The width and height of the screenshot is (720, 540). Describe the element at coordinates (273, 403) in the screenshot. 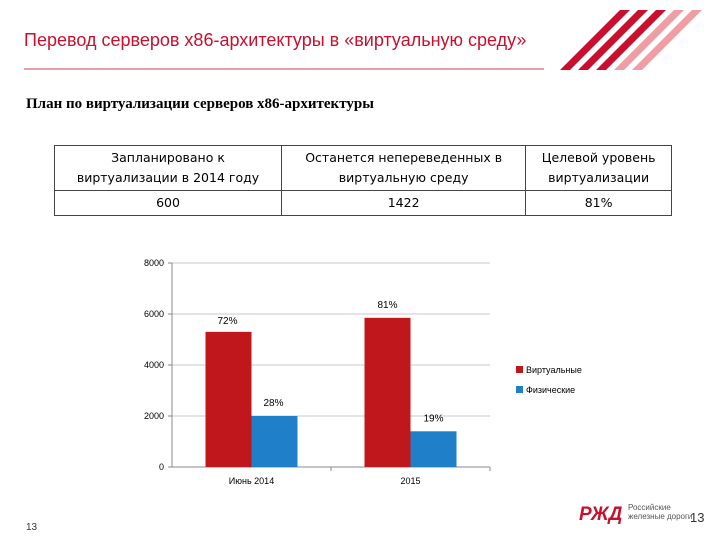

I see `data-label: 28%` at that location.